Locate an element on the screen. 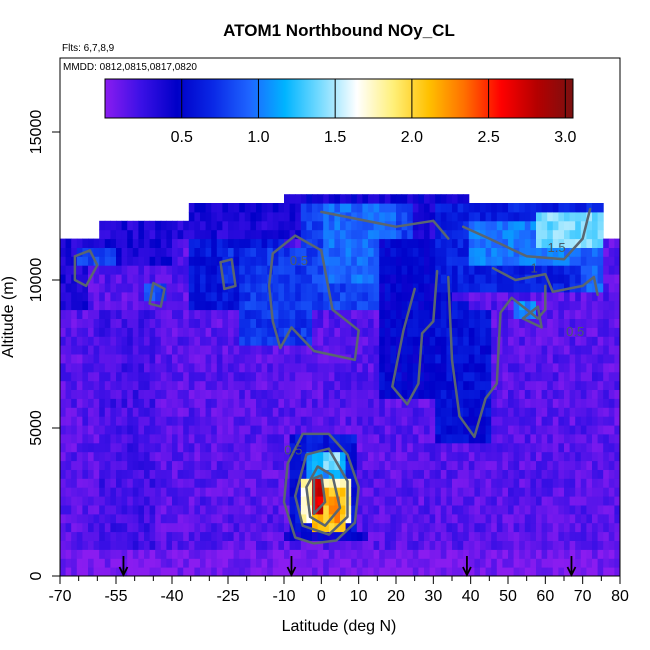  contour-label: 0.5 is located at coordinates (299, 260).